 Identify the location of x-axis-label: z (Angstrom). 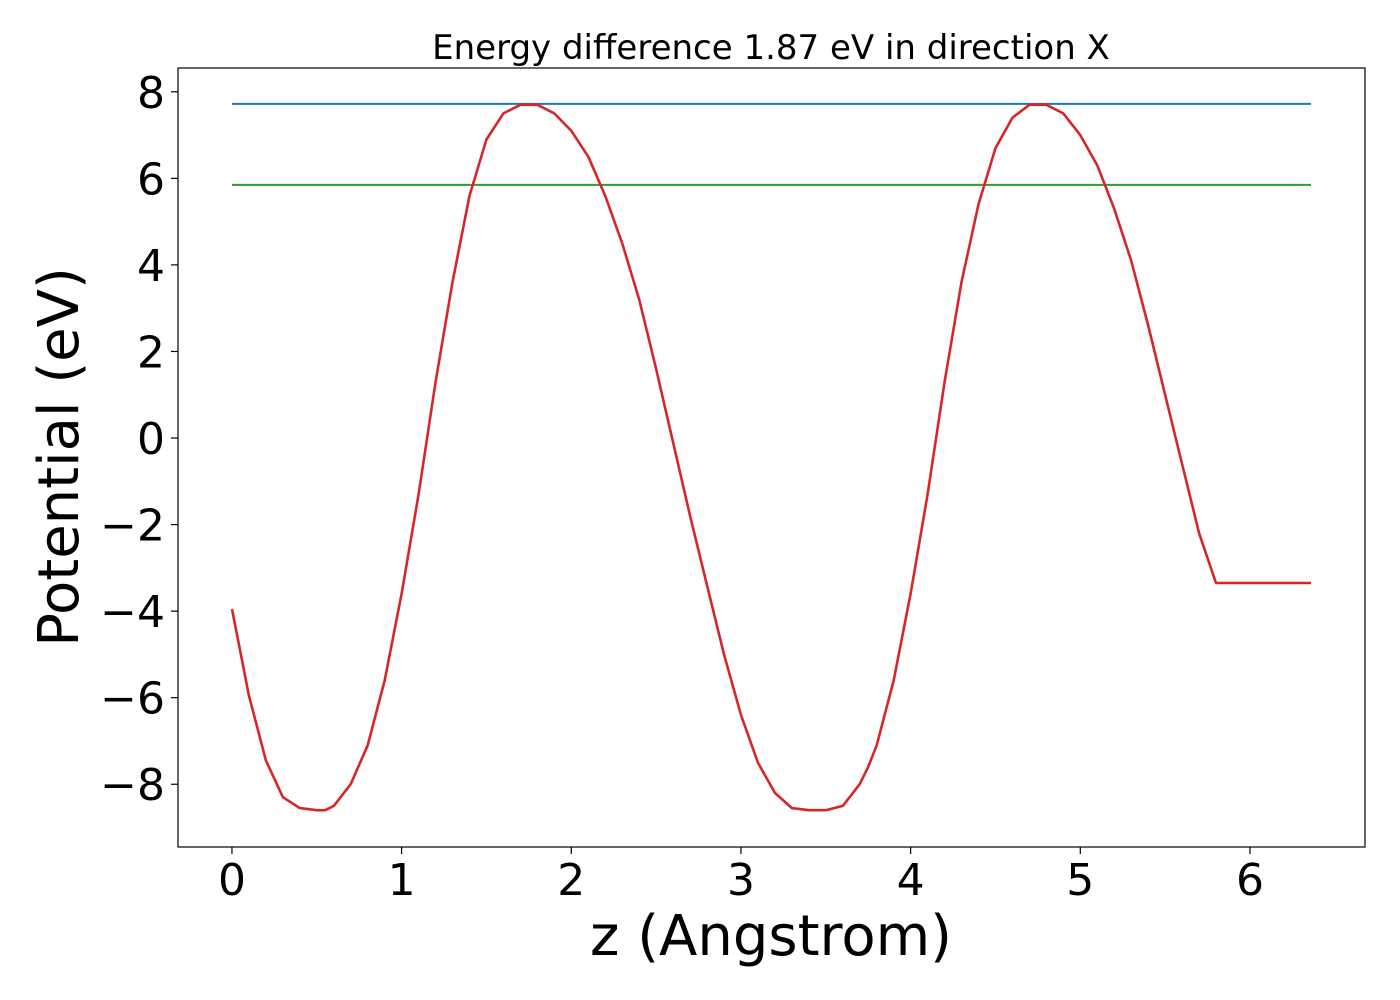
(771, 936).